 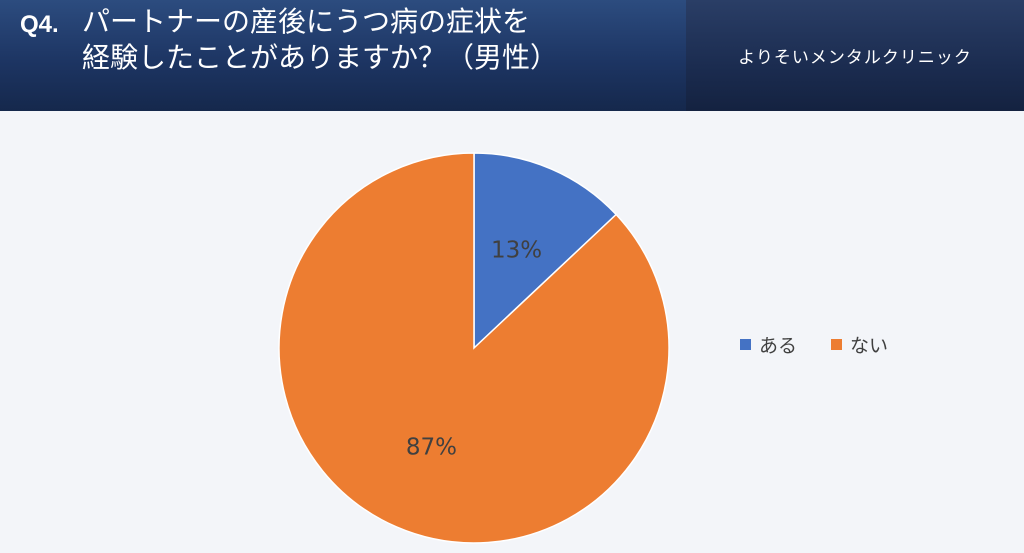 I want to click on question-panel: Q4. パートナーの産後にうつ病の症状を 経験したことがありますか？（男性）, so click(x=343, y=55).